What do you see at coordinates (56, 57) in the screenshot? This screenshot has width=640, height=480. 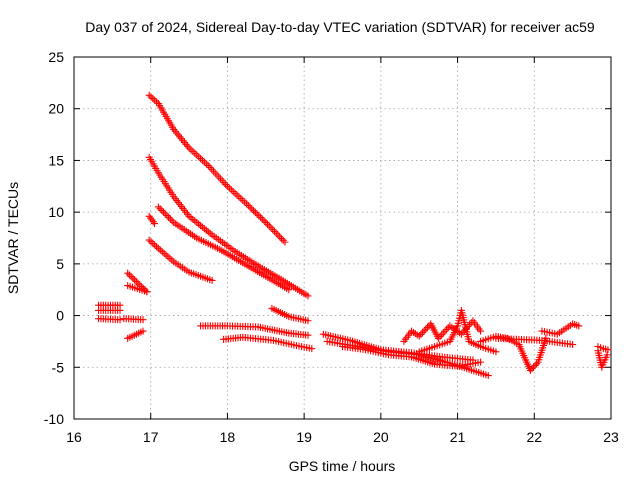 I see `y-tick-label: 25` at bounding box center [56, 57].